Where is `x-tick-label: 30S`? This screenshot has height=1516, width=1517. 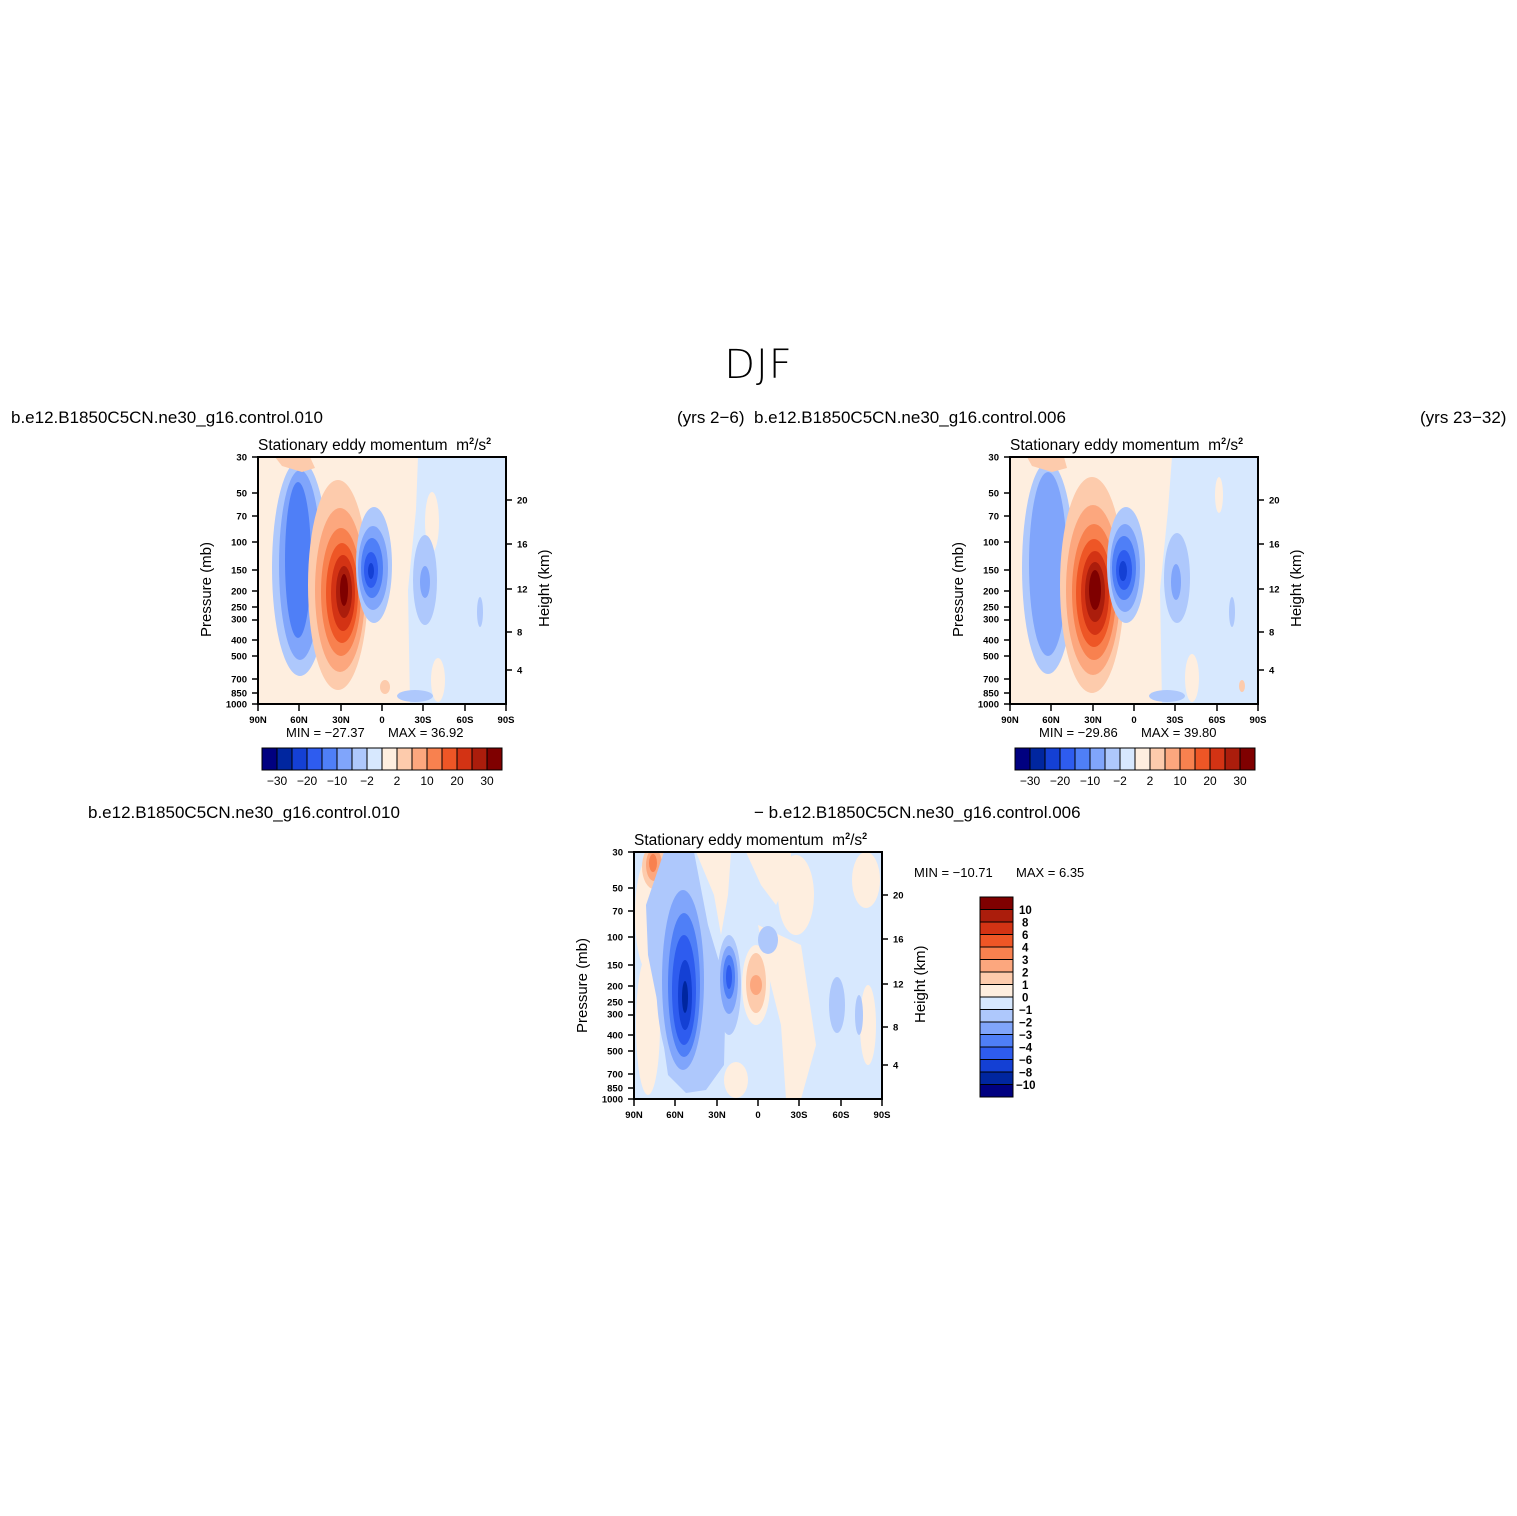
x-tick-label: 30S is located at coordinates (1175, 720).